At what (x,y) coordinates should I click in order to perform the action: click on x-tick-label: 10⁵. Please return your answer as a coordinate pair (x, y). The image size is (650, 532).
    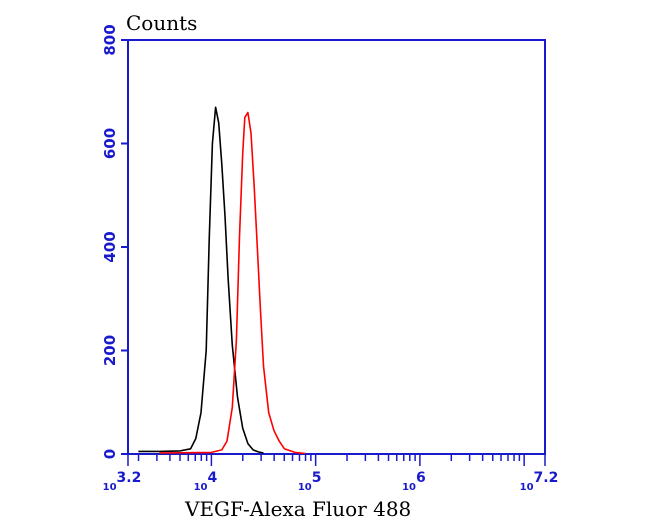
    Looking at the image, I should click on (310, 481).